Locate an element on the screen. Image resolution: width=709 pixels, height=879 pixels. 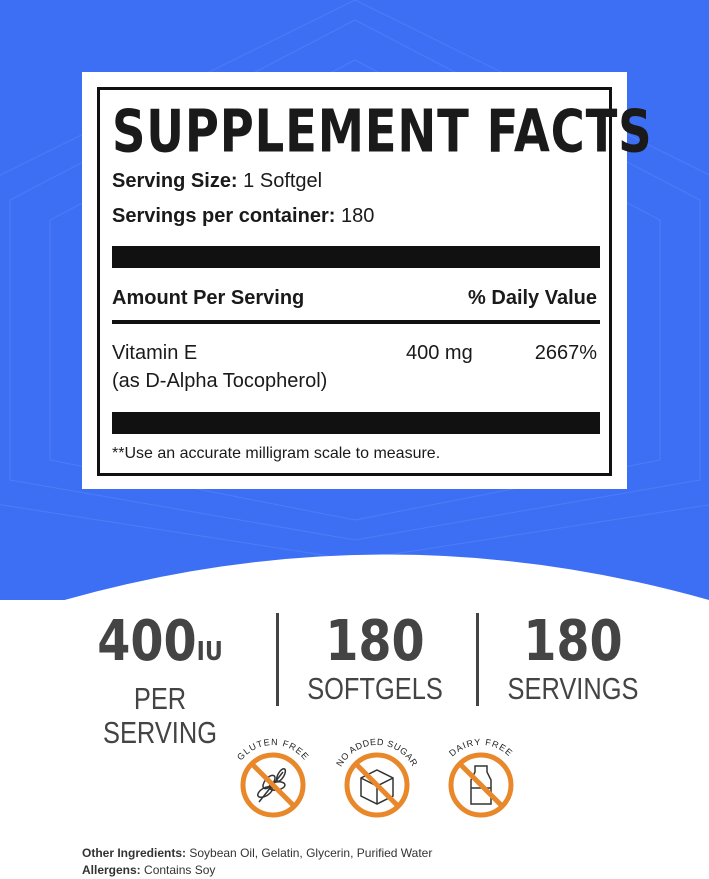
stat-value: 400 is located at coordinates (147, 641).